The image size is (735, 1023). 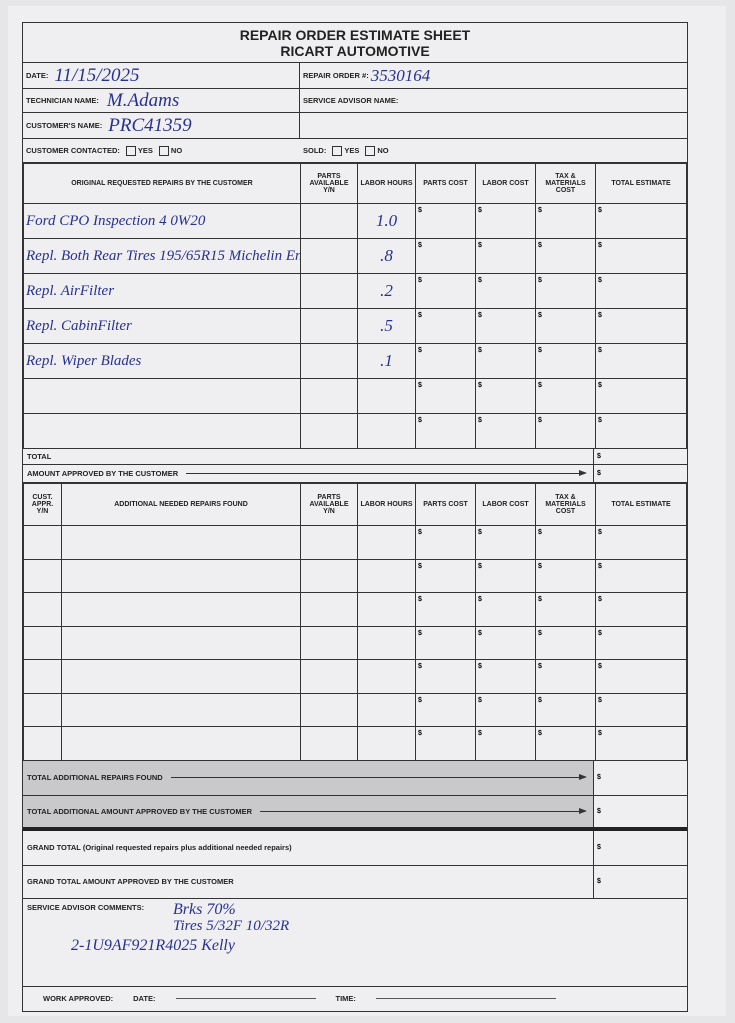 What do you see at coordinates (337, 150) in the screenshot?
I see `sold-yes-checkbox` at bounding box center [337, 150].